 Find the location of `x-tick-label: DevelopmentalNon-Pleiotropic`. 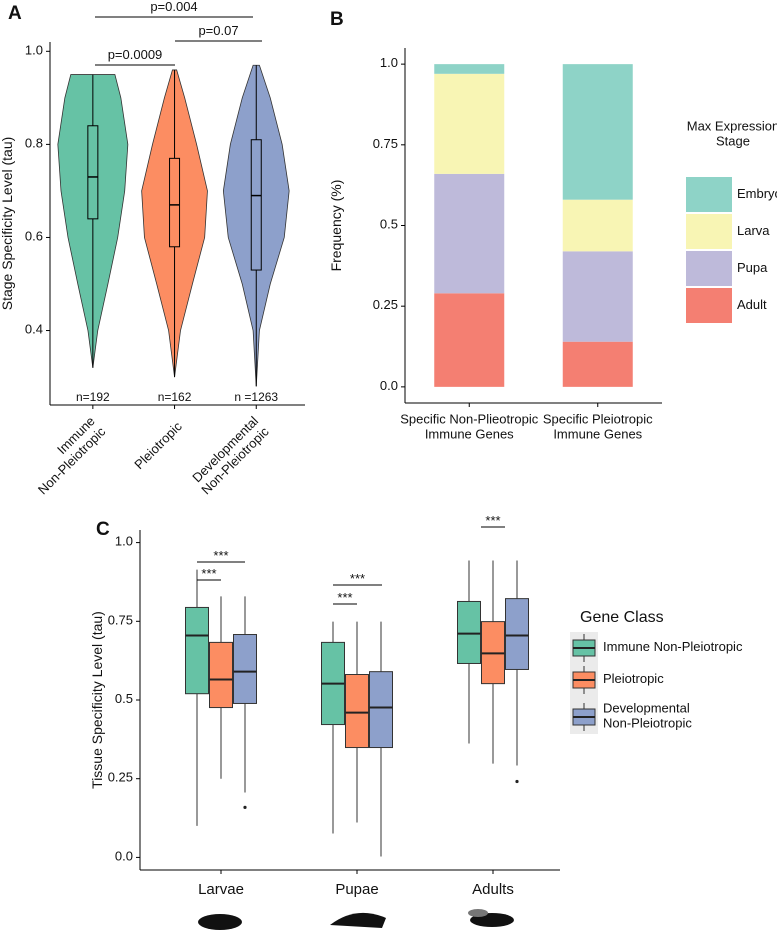

x-tick-label: DevelopmentalNon-Pleiotropic is located at coordinates (230, 455).